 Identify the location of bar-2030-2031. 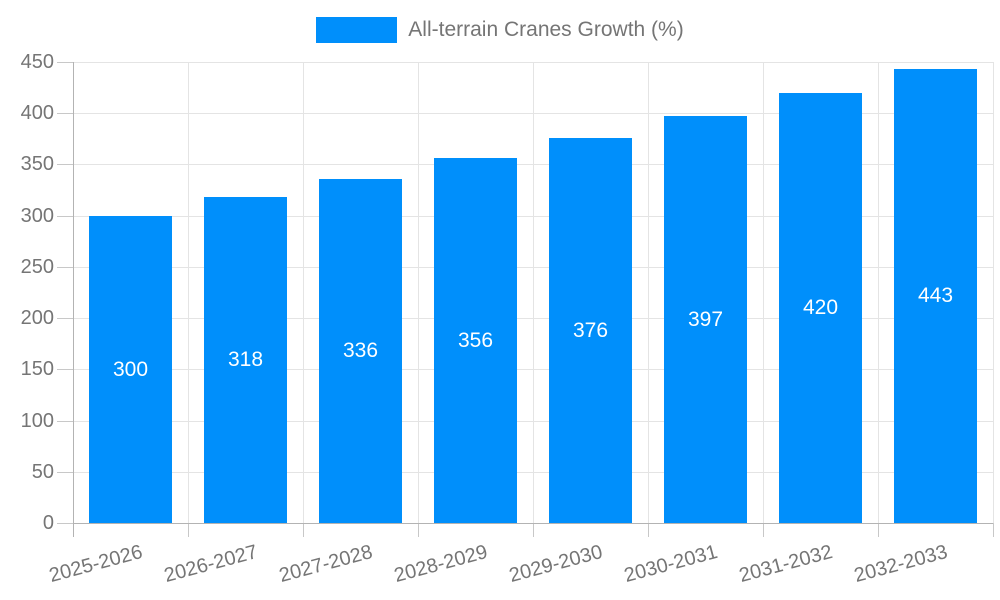
(705, 319).